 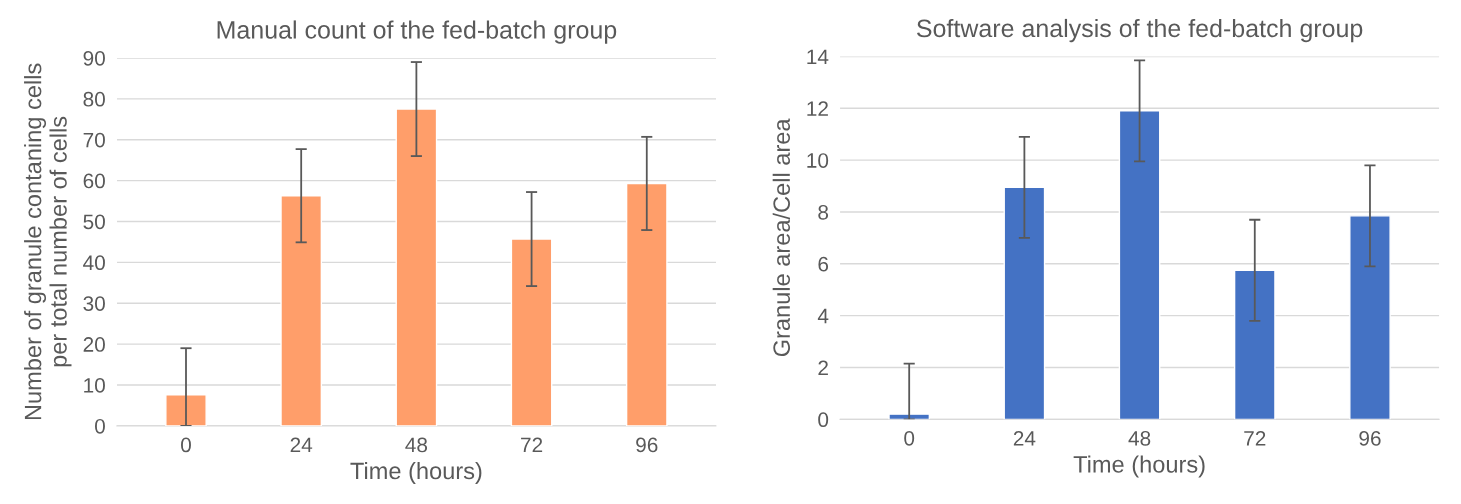 I want to click on chart-title: Manual count of the fed-batch group, so click(x=417, y=32).